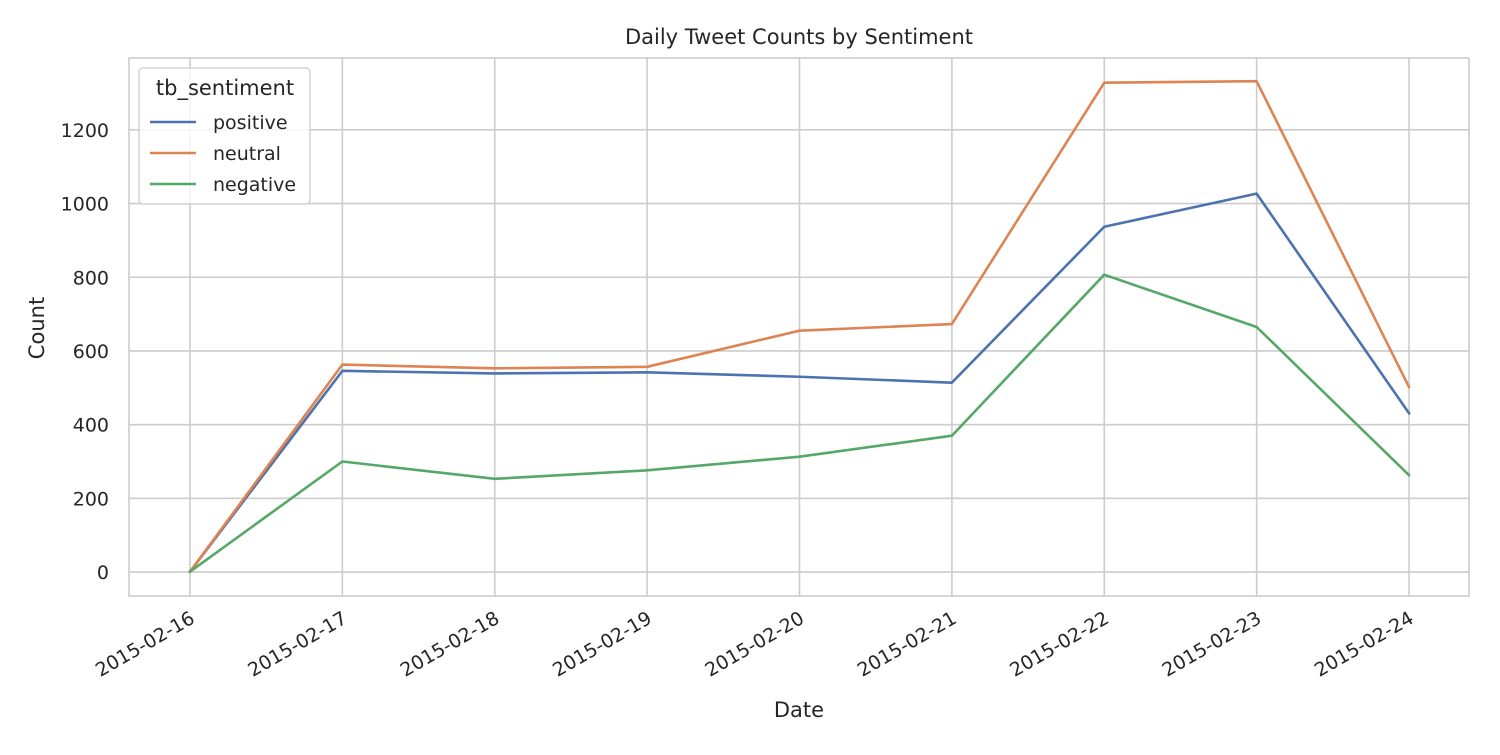 This screenshot has width=1500, height=755. What do you see at coordinates (799, 710) in the screenshot?
I see `x-axis-label: Date` at bounding box center [799, 710].